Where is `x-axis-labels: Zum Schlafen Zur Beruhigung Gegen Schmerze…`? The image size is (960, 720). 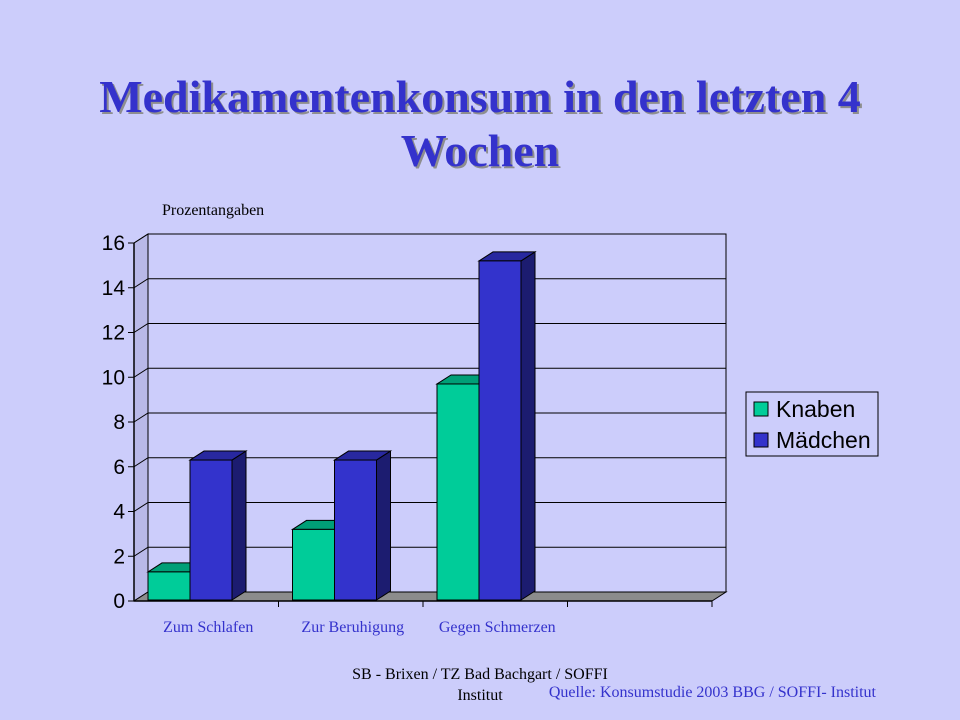 x-axis-labels: Zum Schlafen Zur Beruhigung Gegen Schmerze… is located at coordinates (438, 618).